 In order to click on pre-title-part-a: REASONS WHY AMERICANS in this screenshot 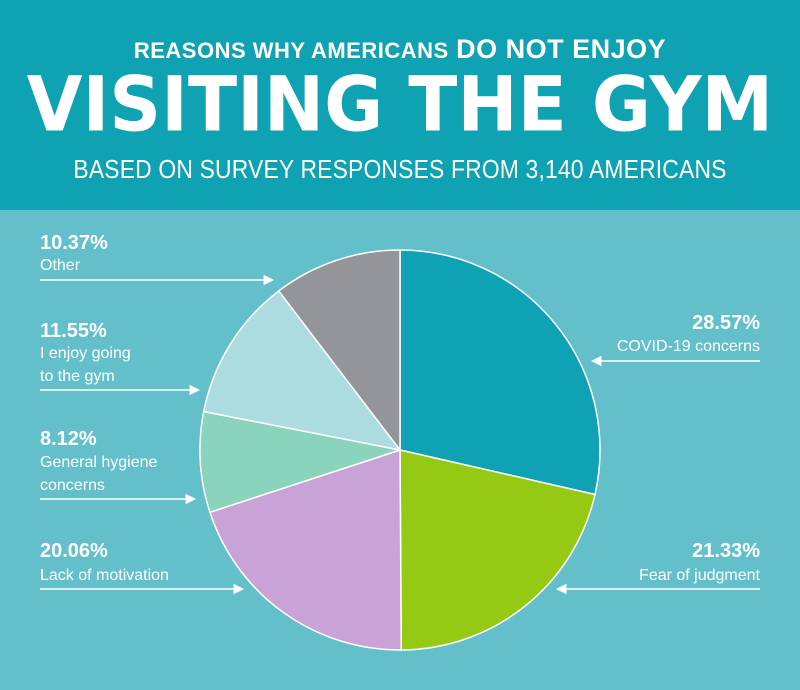, I will do `click(291, 50)`.